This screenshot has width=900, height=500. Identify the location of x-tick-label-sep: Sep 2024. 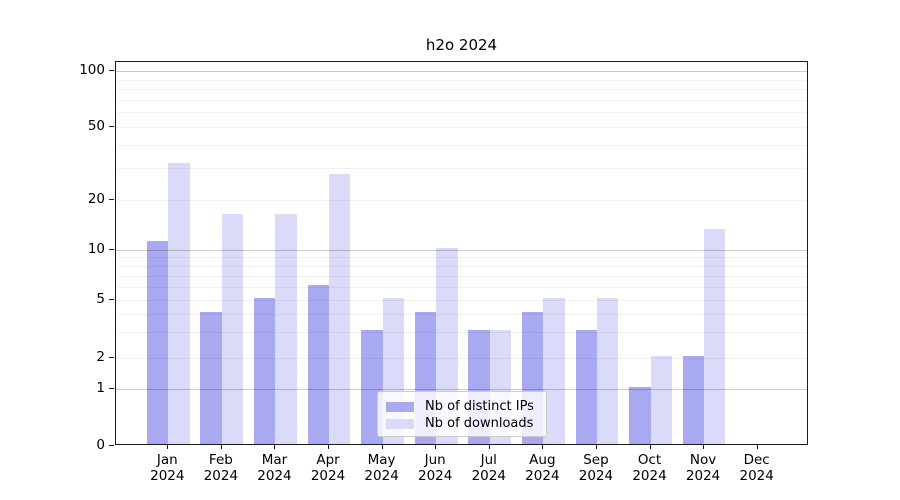
(596, 468).